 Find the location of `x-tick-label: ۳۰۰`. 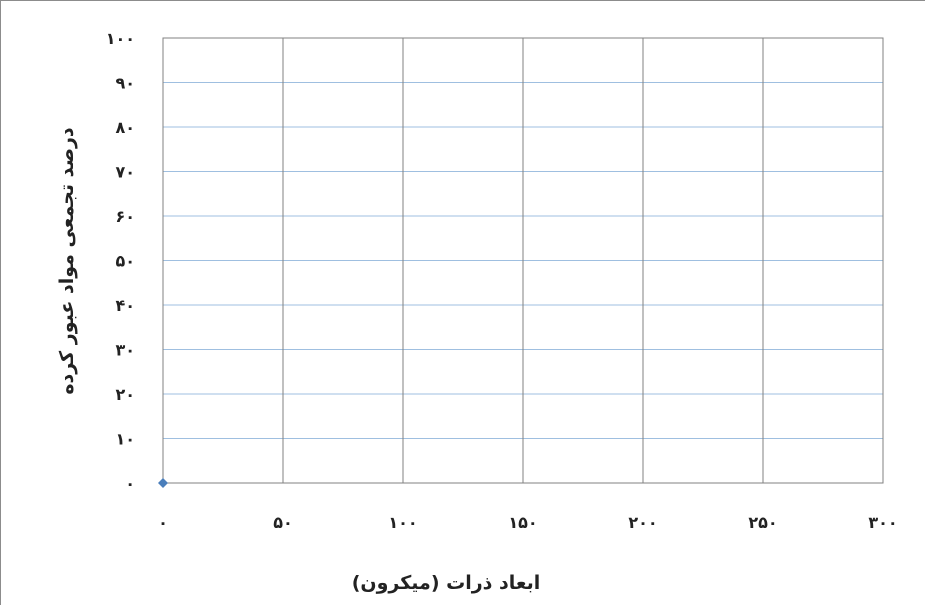

x-tick-label: ۳۰۰ is located at coordinates (882, 522).